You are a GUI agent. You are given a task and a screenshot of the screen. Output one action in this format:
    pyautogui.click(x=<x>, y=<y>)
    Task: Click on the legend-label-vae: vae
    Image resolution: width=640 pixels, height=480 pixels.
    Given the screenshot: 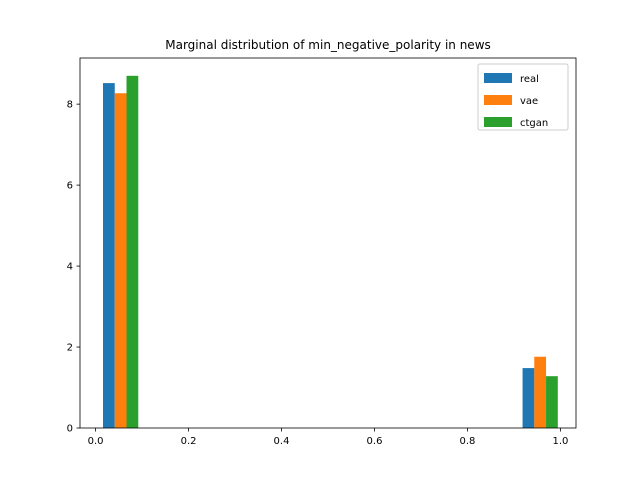 What is the action you would take?
    pyautogui.click(x=529, y=101)
    